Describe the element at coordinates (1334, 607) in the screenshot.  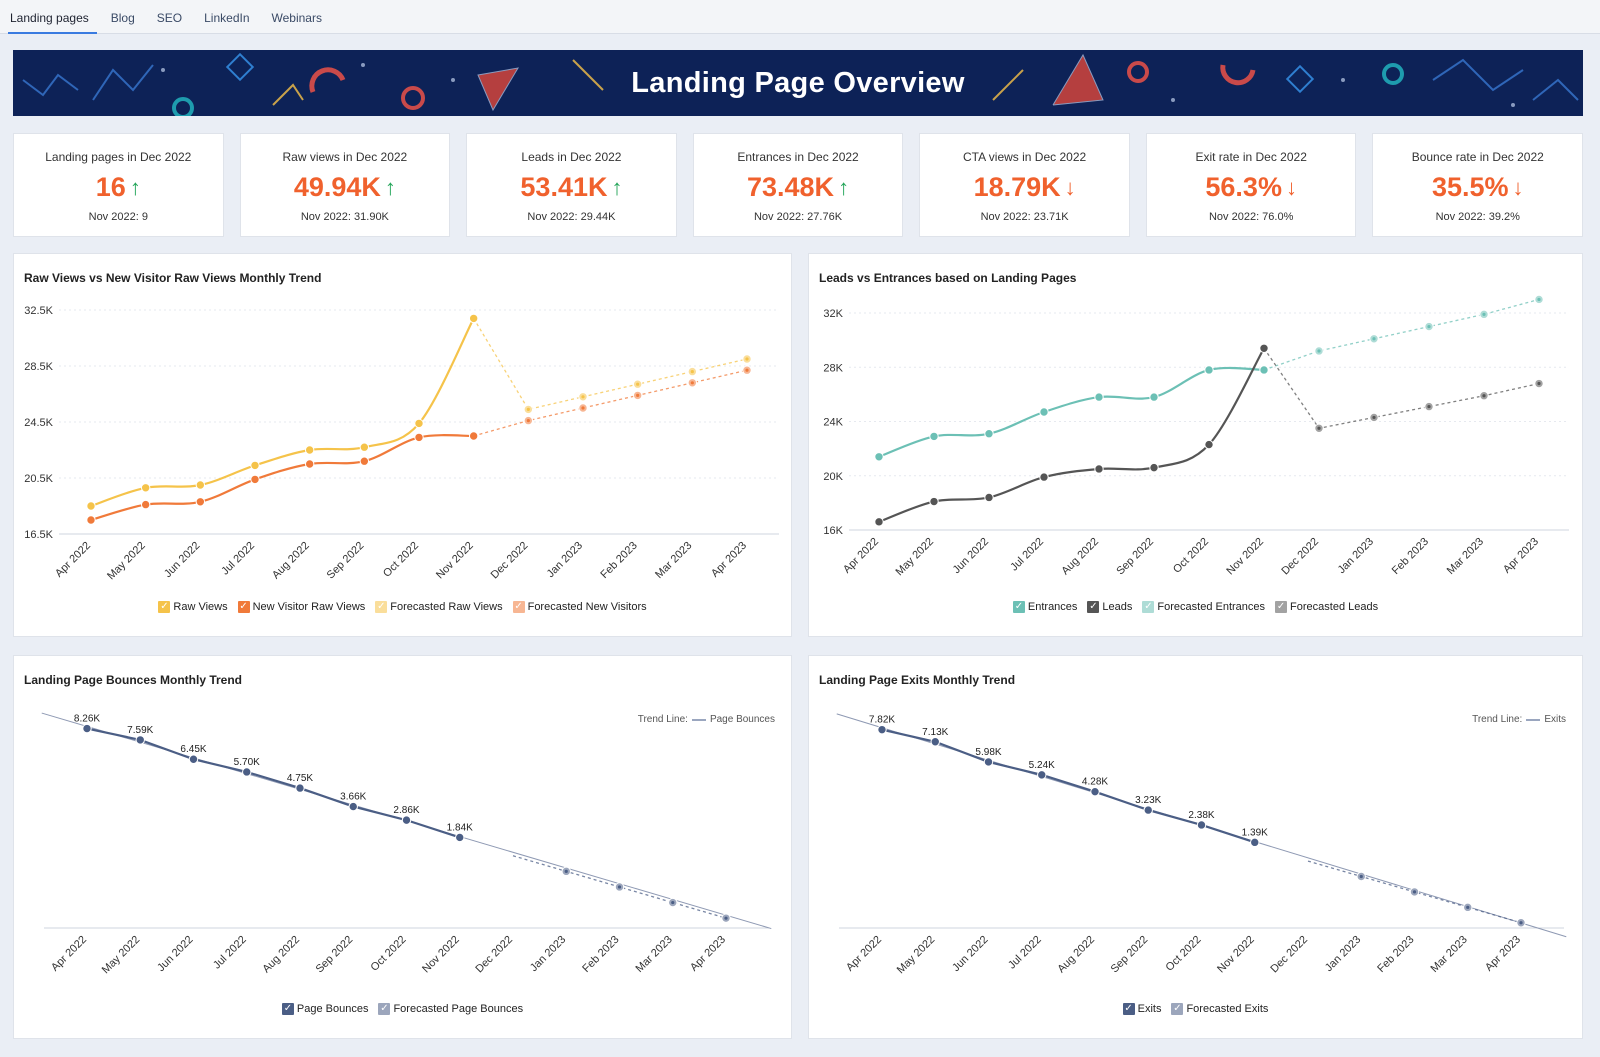
I see `legend-label: Forecasted Leads` at that location.